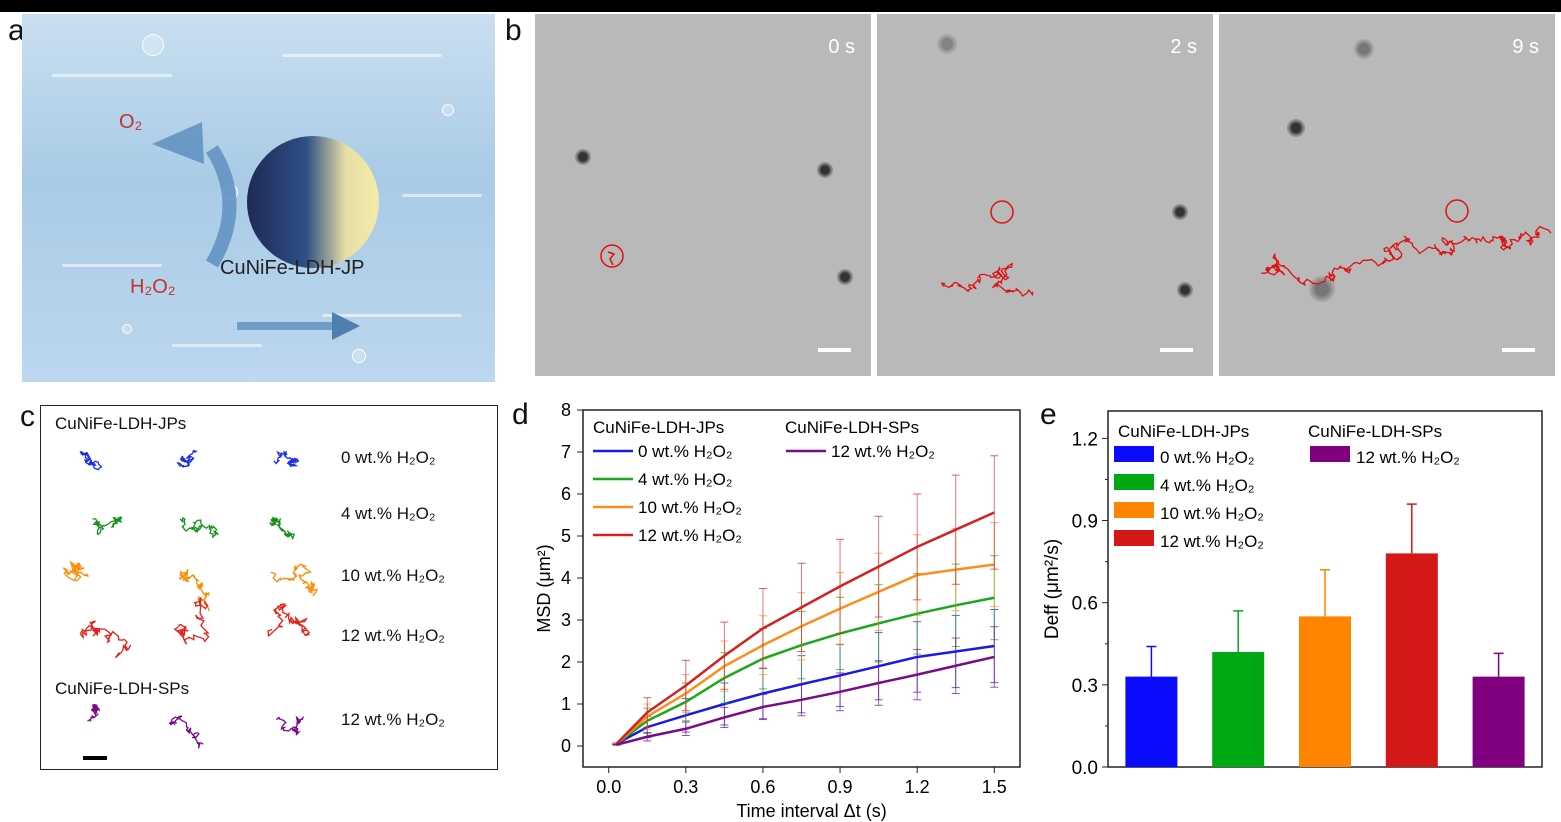 Image resolution: width=1561 pixels, height=822 pixels. Describe the element at coordinates (566, 662) in the screenshot. I see `y-tick-label: 2` at that location.